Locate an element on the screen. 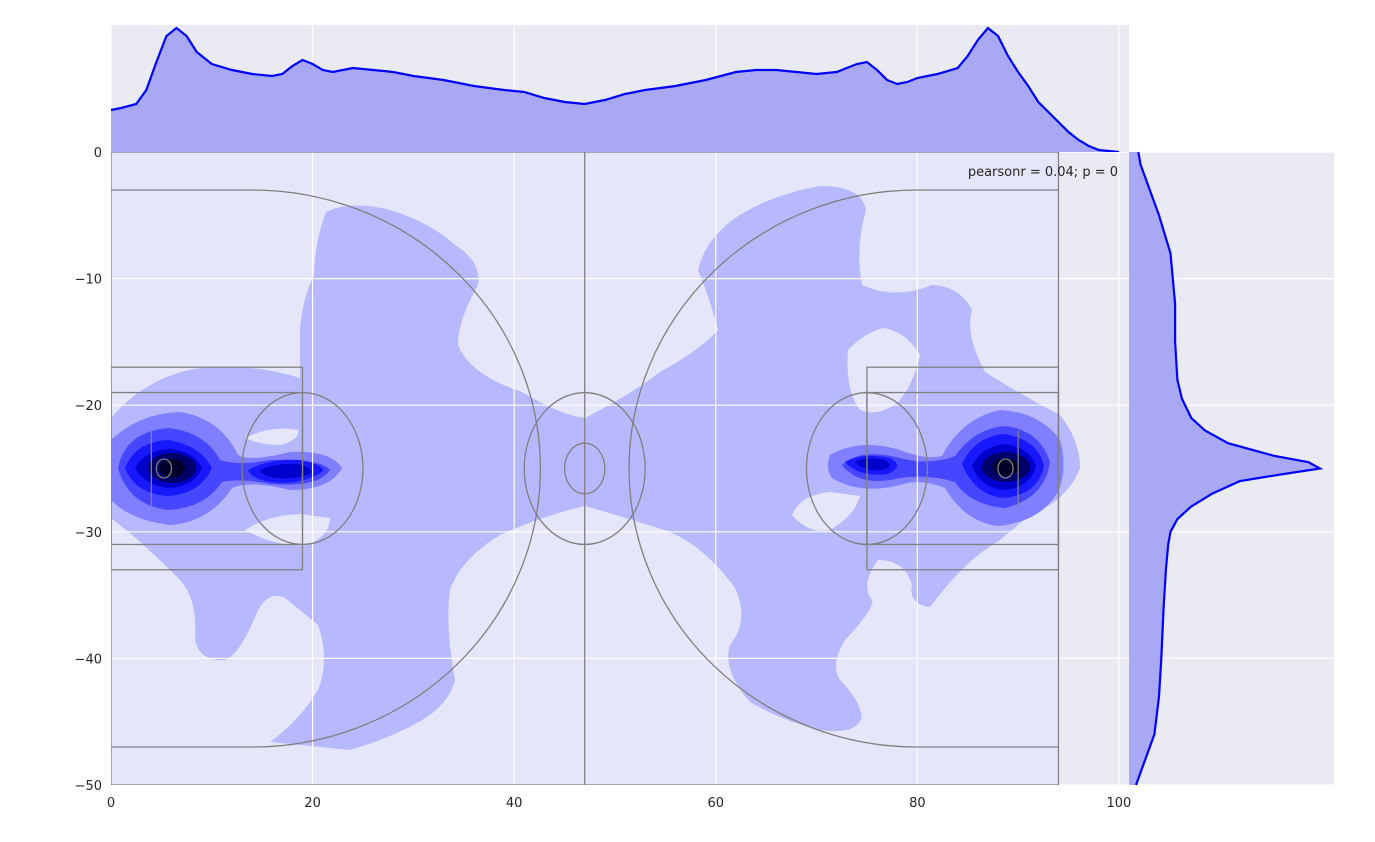  pearsonr-annotation: pearsonr = 0.04; p = 0 is located at coordinates (1043, 172).